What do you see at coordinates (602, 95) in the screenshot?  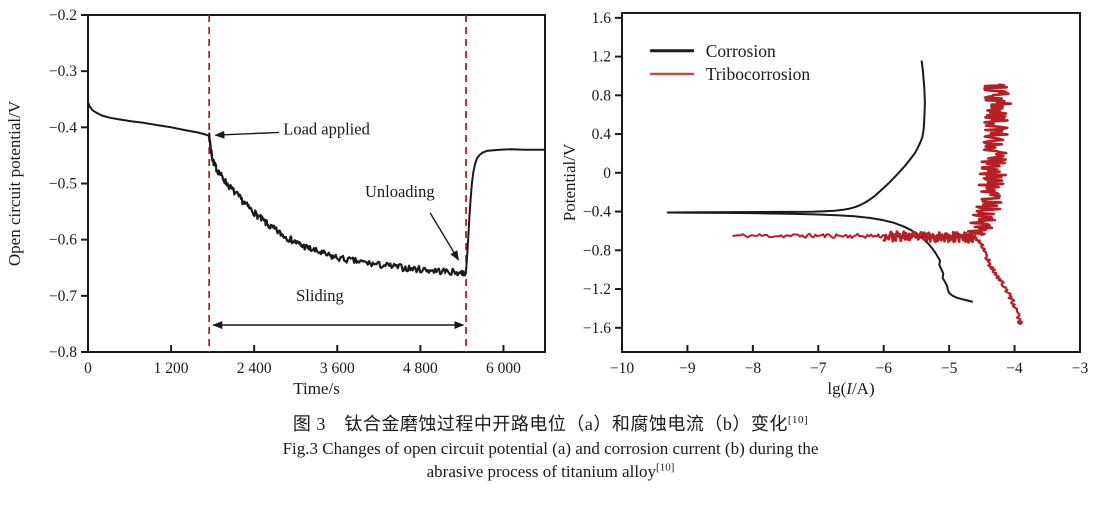 I see `y-tick-label: 0.8` at bounding box center [602, 95].